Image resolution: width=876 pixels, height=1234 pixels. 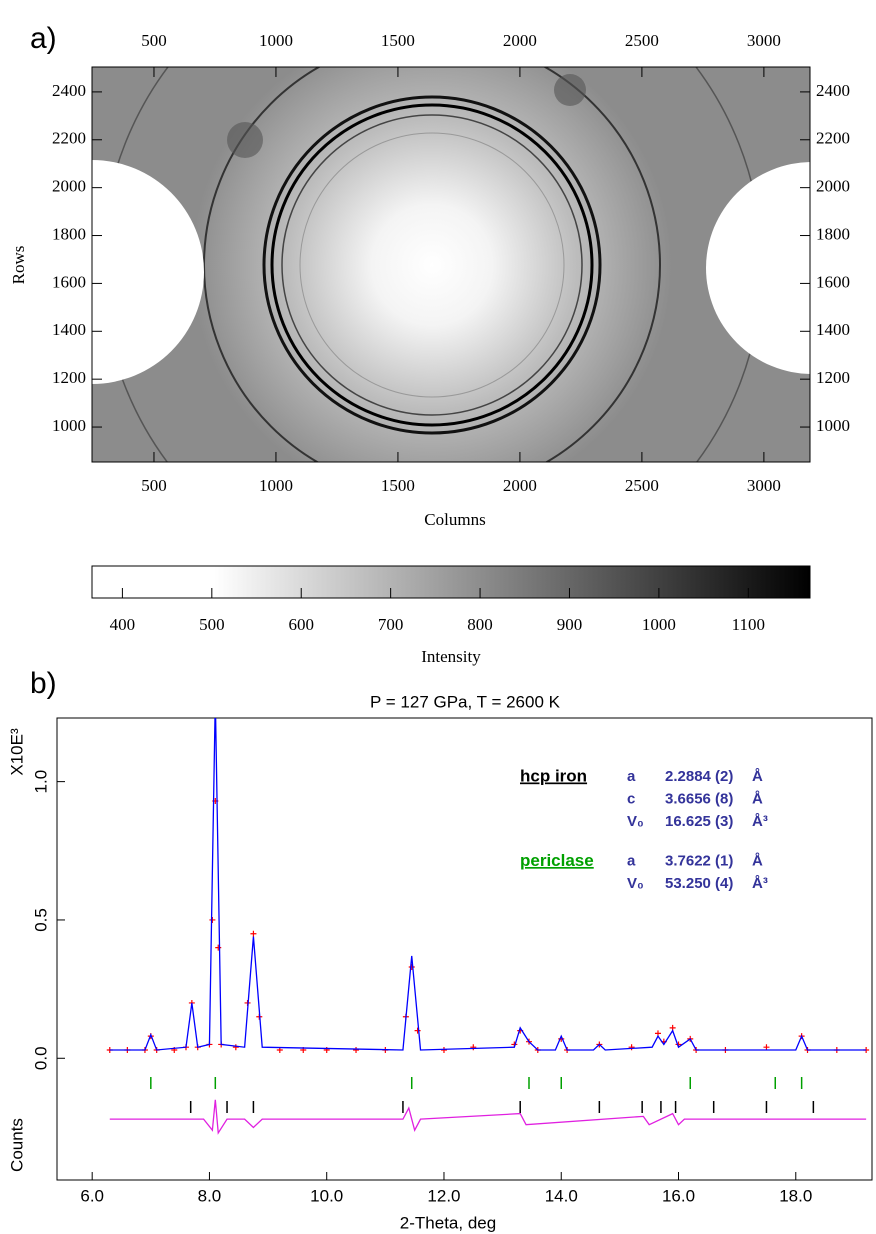 What do you see at coordinates (43, 683) in the screenshot?
I see `panel-label: b)` at bounding box center [43, 683].